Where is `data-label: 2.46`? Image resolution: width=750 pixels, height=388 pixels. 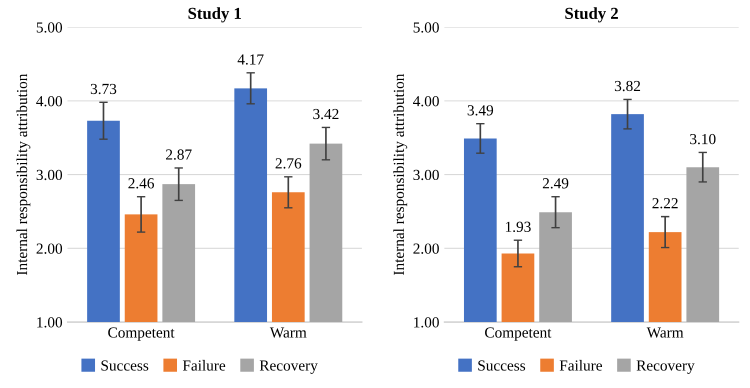
data-label: 2.46 is located at coordinates (141, 183).